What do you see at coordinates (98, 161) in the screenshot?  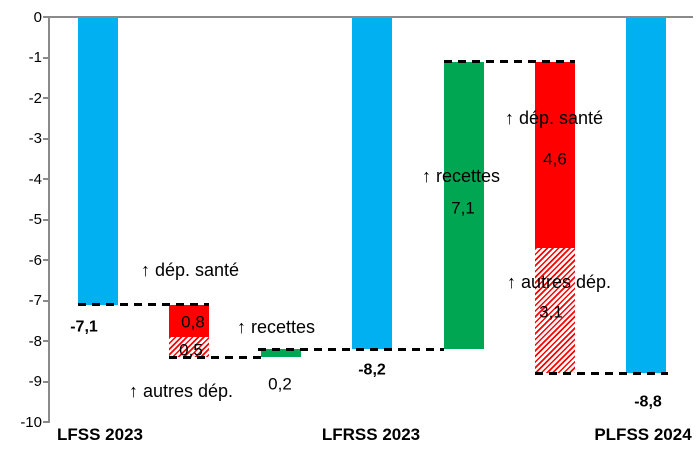 I see `bar-lfss-2023-total` at bounding box center [98, 161].